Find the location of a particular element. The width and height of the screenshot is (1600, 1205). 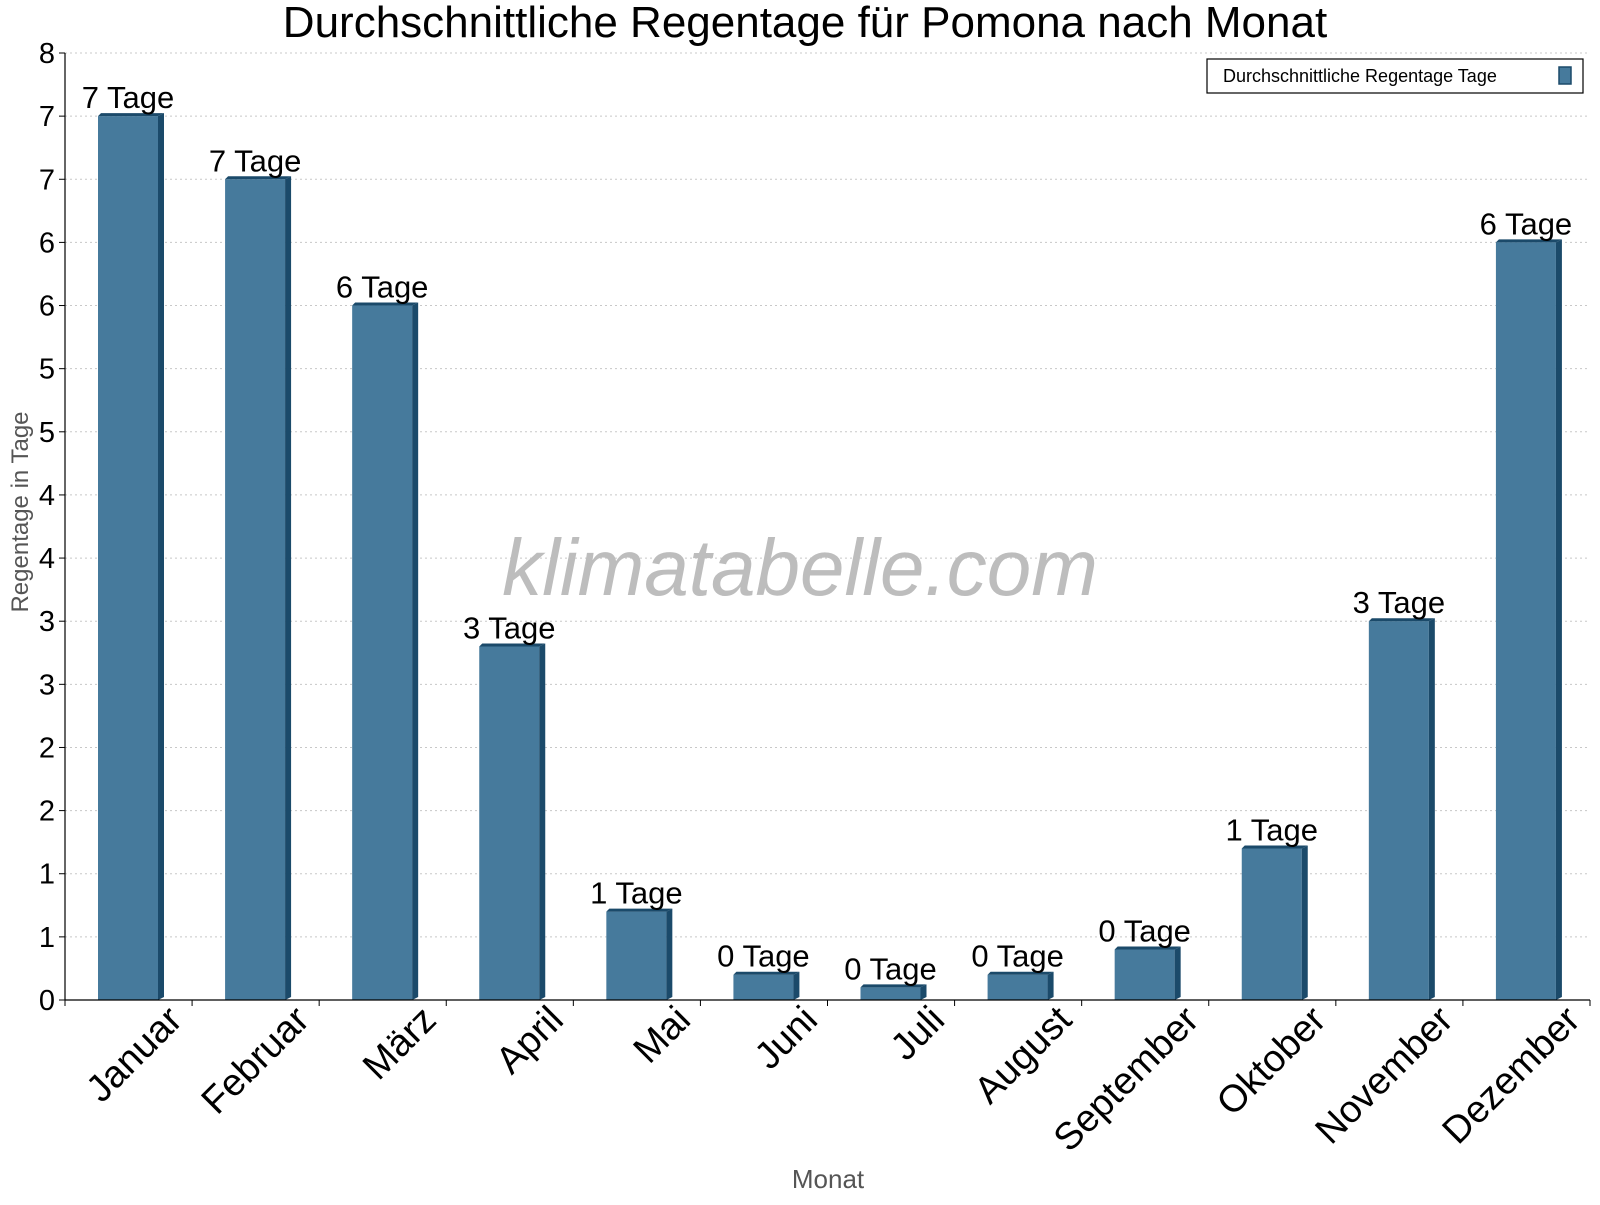

watermark-text: klimatabelle.com is located at coordinates (800, 567).